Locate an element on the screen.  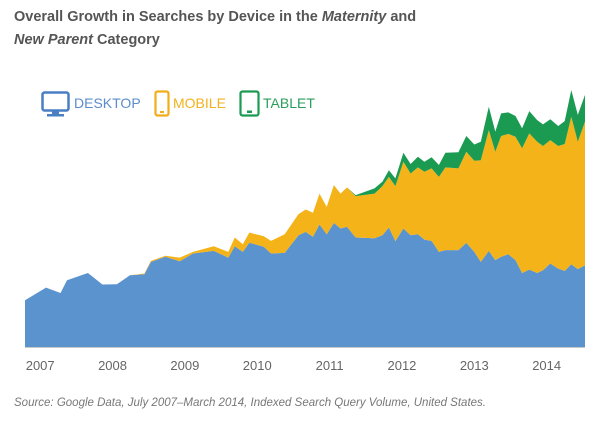
x-tick-label-2007: 2007 is located at coordinates (40, 365).